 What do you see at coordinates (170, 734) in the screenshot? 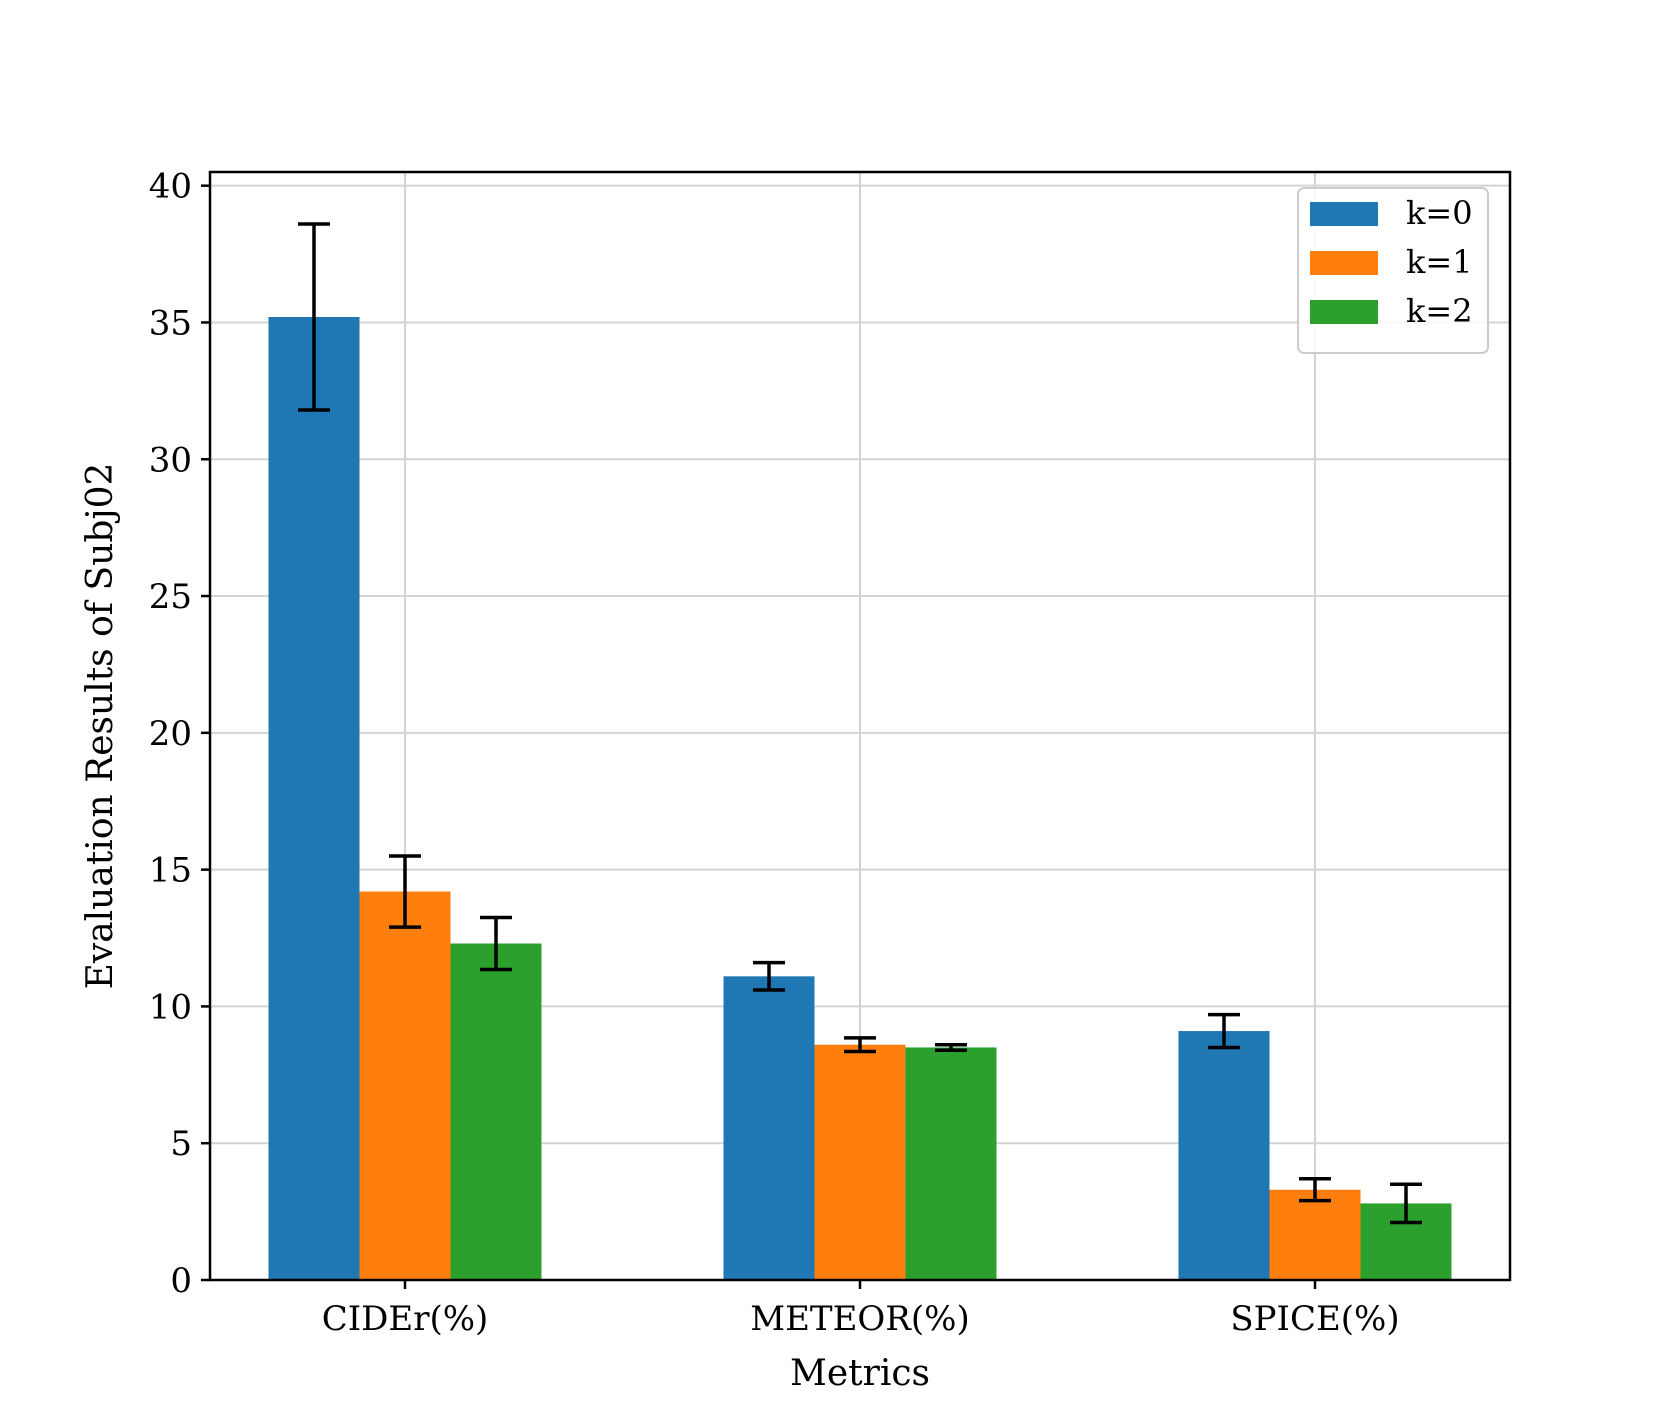
I see `y-tick-label: 20` at bounding box center [170, 734].